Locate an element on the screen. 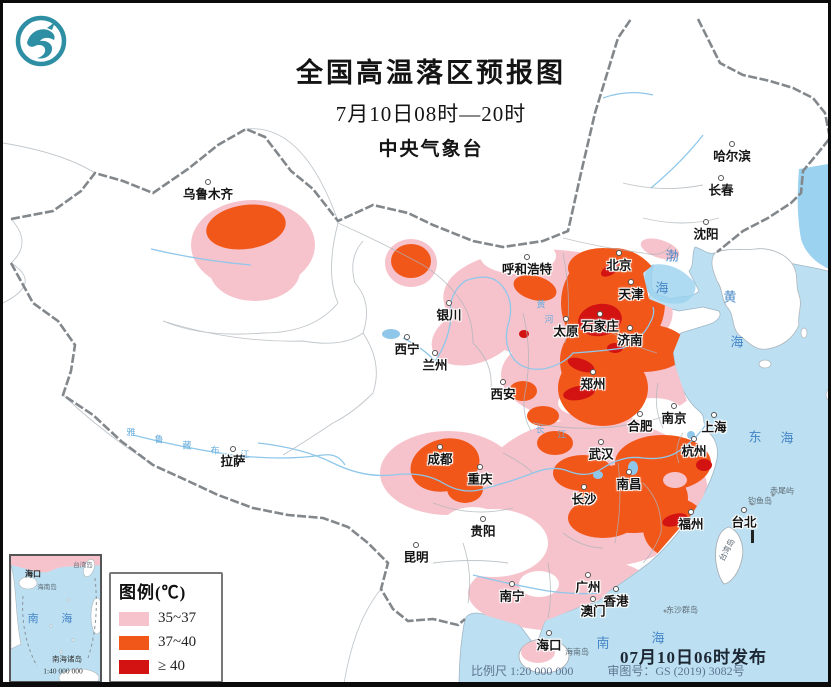 Image resolution: width=831 pixels, height=687 pixels. inset-taiwan-label: 台湾岛 is located at coordinates (83, 565).